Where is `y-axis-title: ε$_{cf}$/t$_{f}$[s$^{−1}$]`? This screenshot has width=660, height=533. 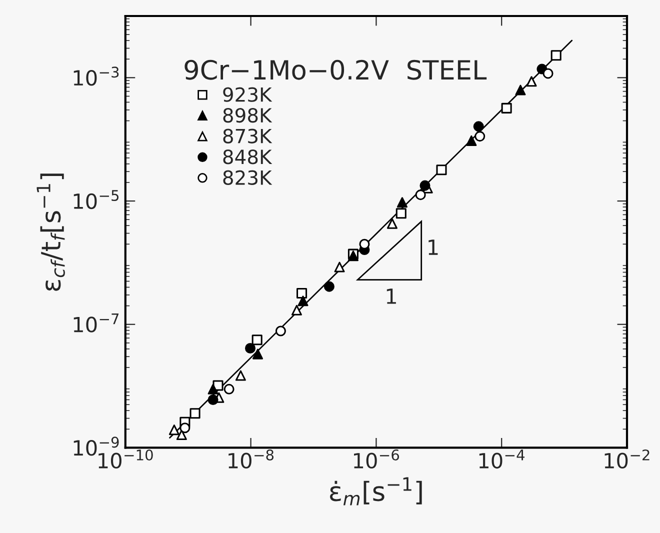
y-axis-title: ε$_{cf}$/t$_{f}$[s$^{−1}$] is located at coordinates (50, 232).